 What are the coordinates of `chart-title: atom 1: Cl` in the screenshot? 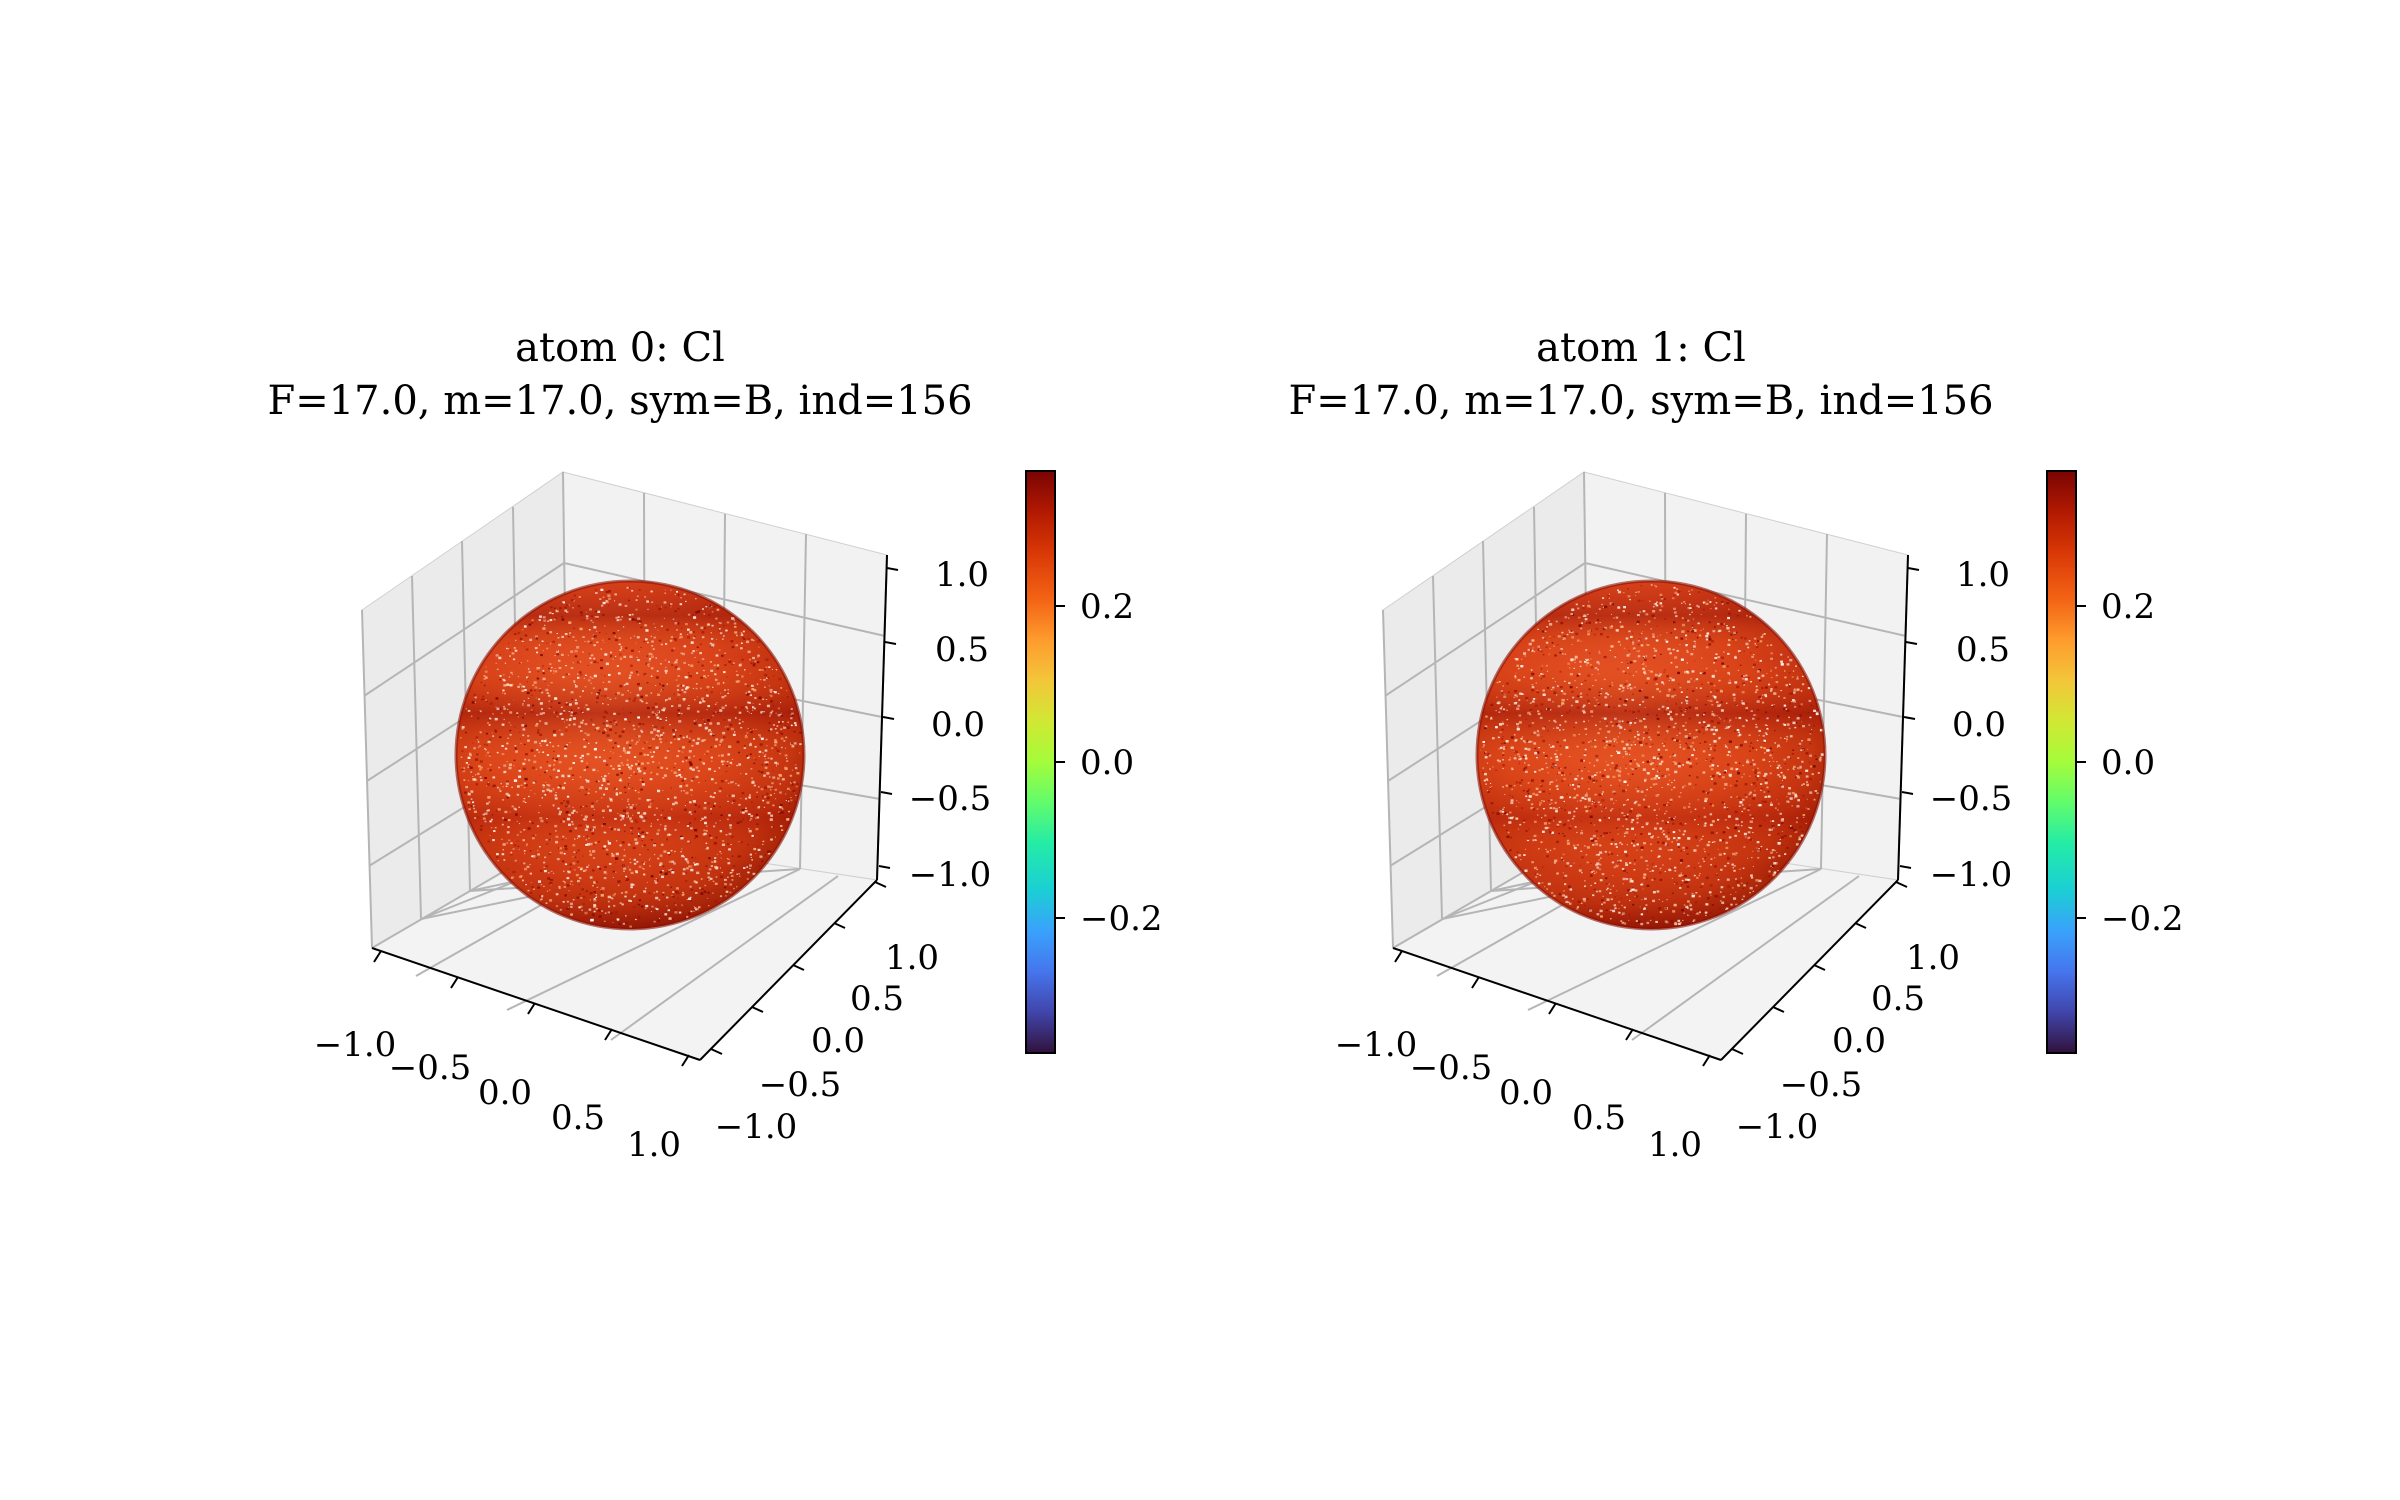 It's located at (1641, 348).